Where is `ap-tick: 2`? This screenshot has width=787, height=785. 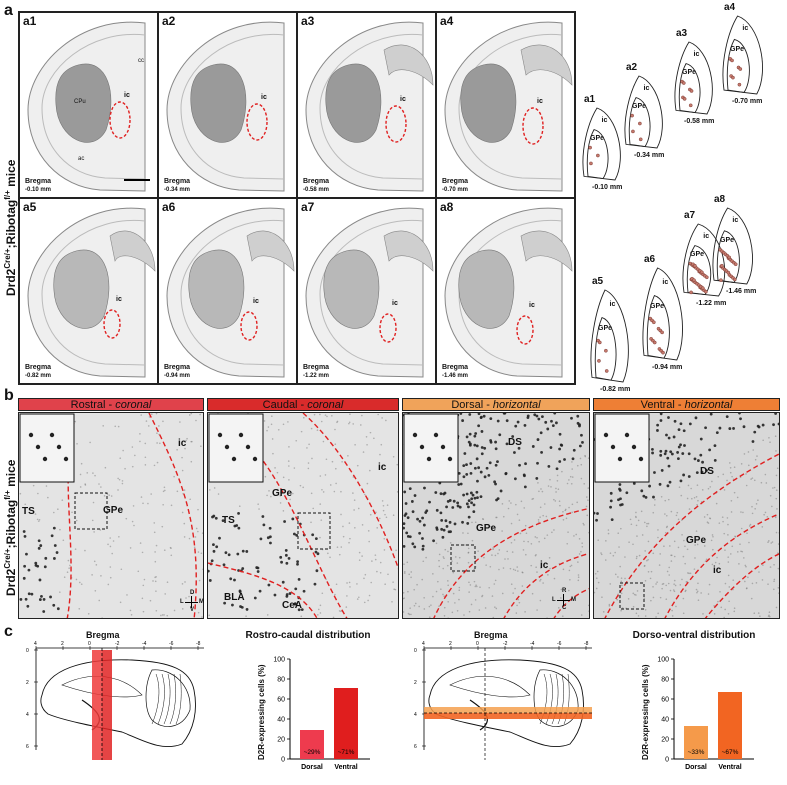 ap-tick: 2 is located at coordinates (450, 644).